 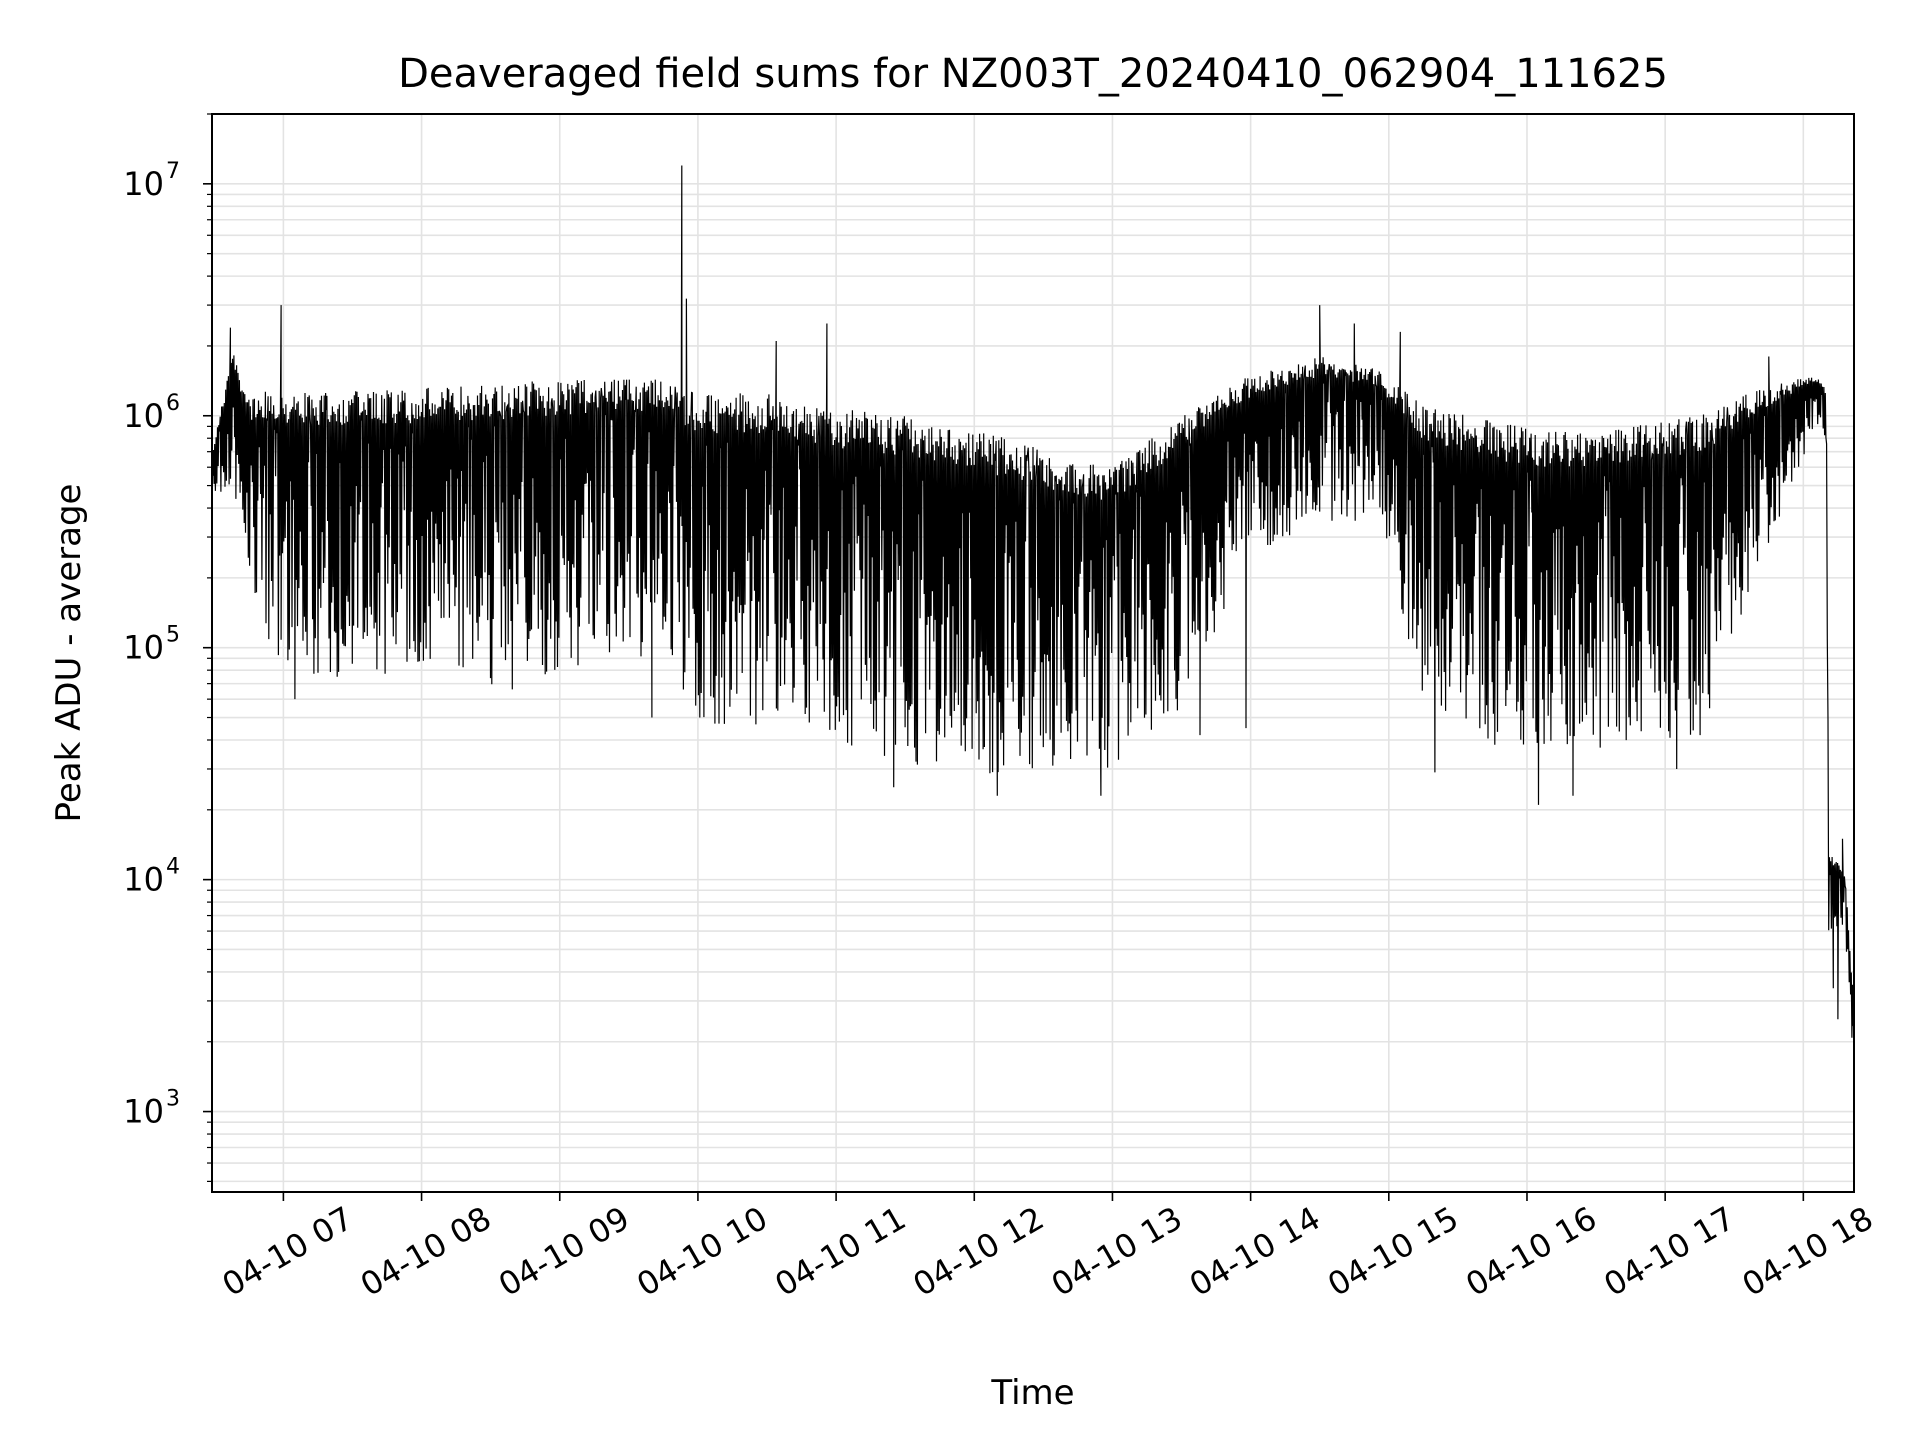 I want to click on x-tick-label: 04-10 16, so click(x=1531, y=1251).